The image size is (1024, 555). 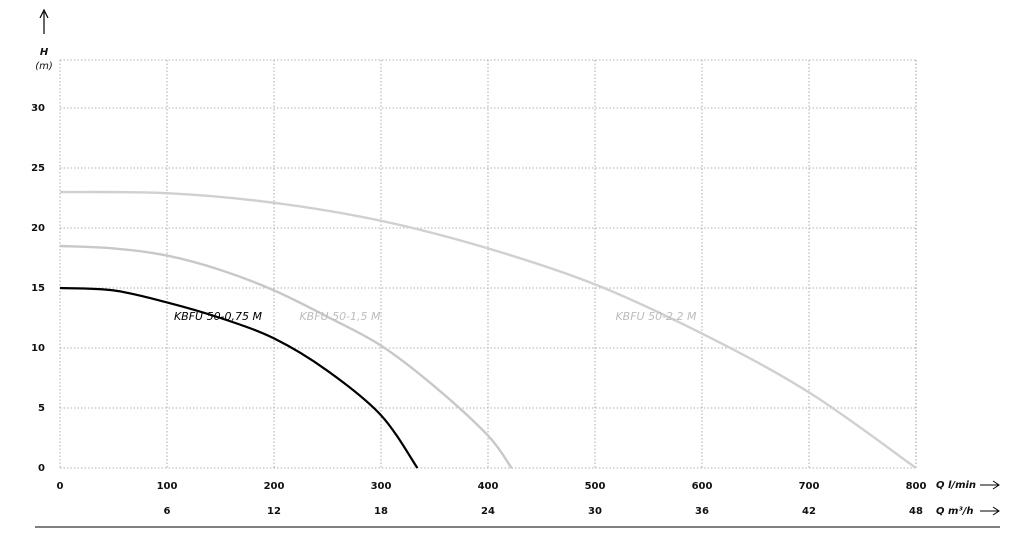 What do you see at coordinates (488, 511) in the screenshot?
I see `x2-tick-label: 24` at bounding box center [488, 511].